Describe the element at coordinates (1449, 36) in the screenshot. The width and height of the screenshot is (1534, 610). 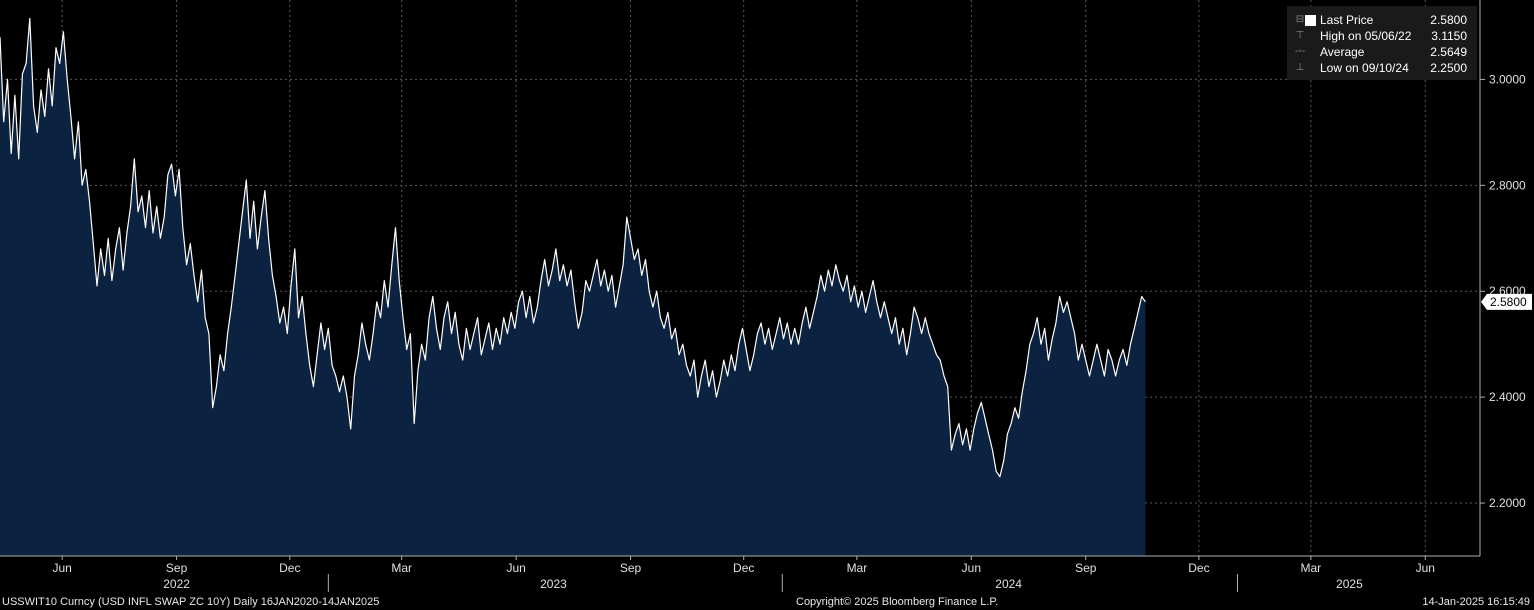
I see `legend-value: 3.1150` at that location.